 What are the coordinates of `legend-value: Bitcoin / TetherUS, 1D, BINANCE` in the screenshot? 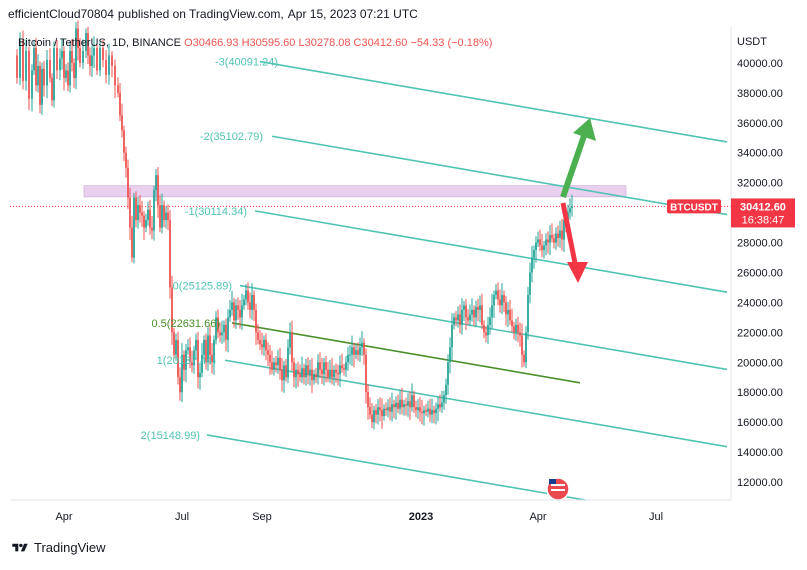 It's located at (101, 43).